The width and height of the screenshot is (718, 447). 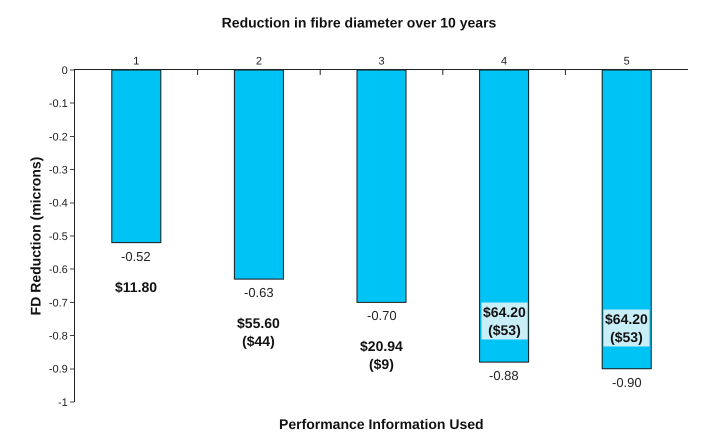 I want to click on y-tick-label: -1, so click(x=63, y=402).